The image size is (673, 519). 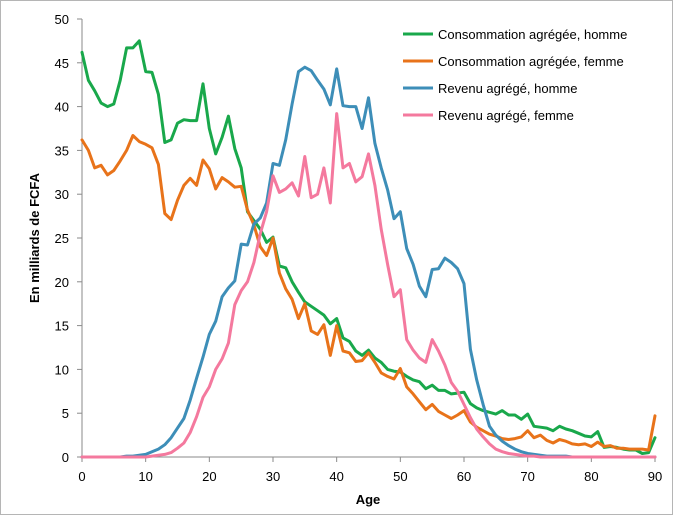 I want to click on y-tick-label: 50, so click(x=62, y=19).